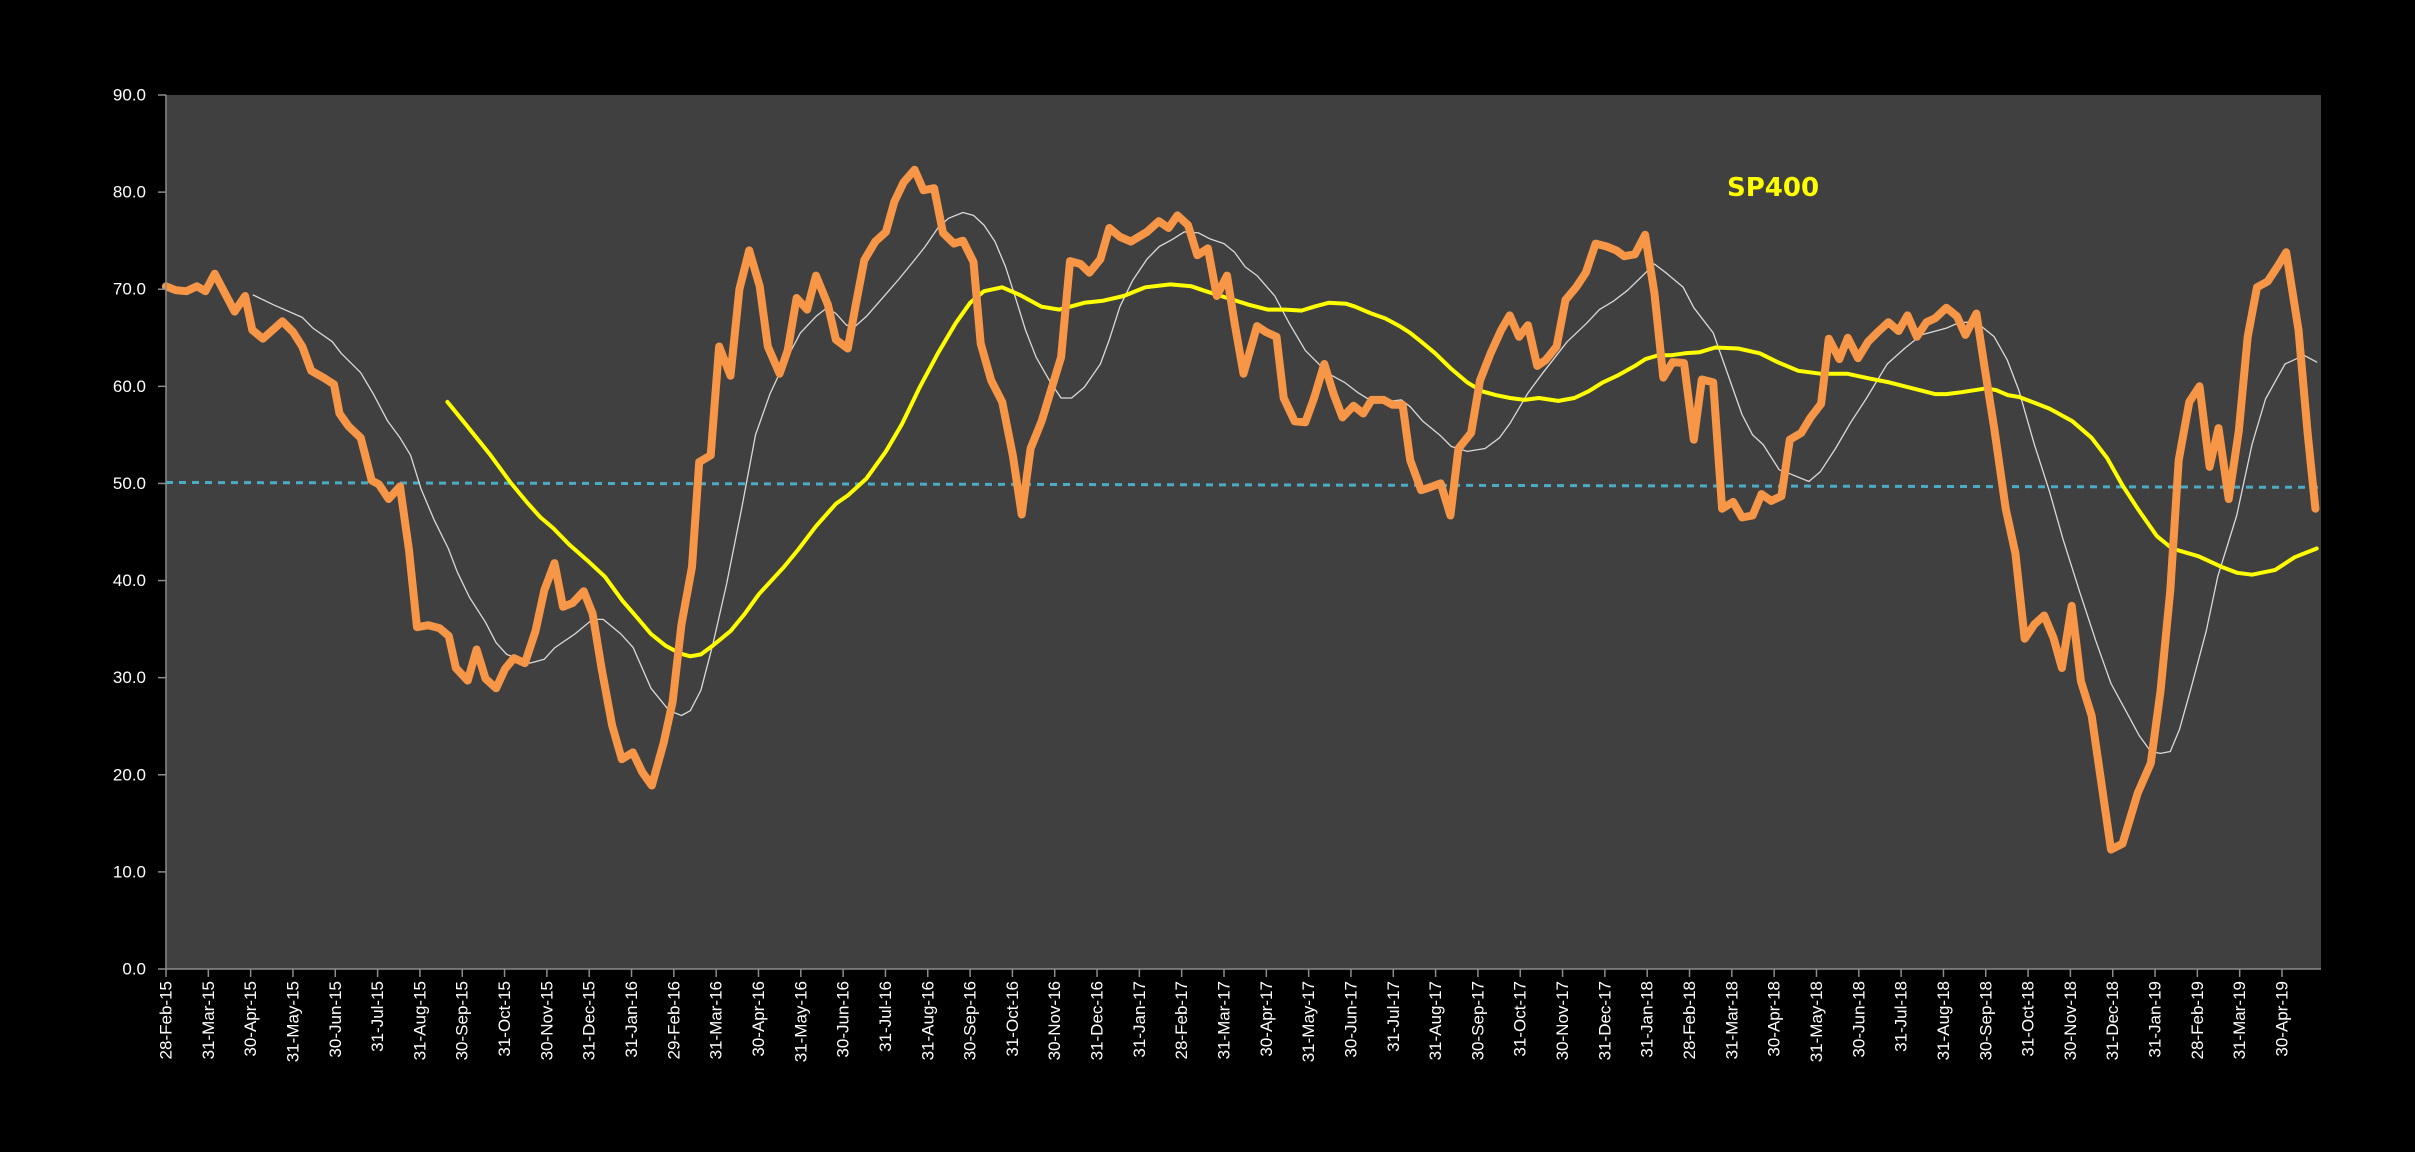 The width and height of the screenshot is (2415, 1152). What do you see at coordinates (208, 1020) in the screenshot?
I see `x-tick-label: 31-Mar-15` at bounding box center [208, 1020].